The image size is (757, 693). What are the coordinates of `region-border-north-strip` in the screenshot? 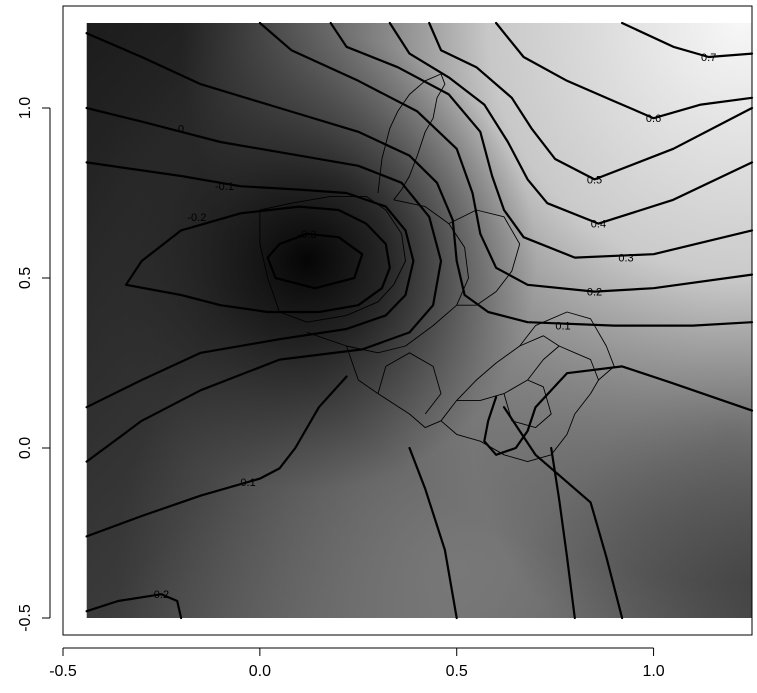 It's located at (411, 137).